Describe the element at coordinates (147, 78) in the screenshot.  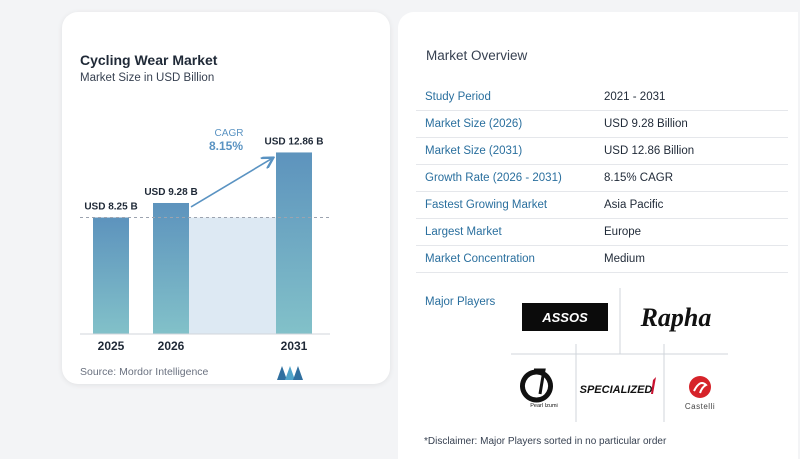
I see `chart-subtitle: Market Size in USD Billion` at that location.